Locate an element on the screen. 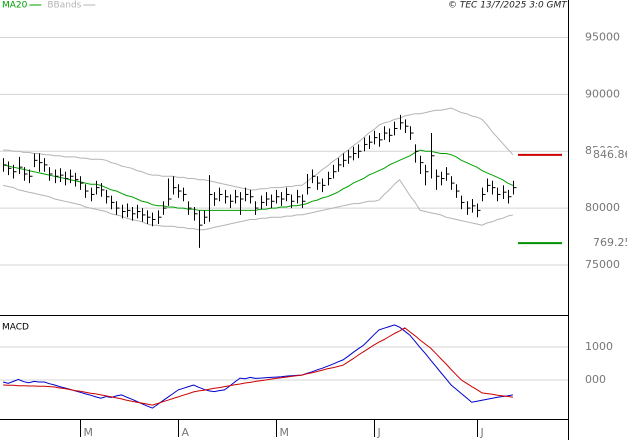  ma-line is located at coordinates (258, 180).